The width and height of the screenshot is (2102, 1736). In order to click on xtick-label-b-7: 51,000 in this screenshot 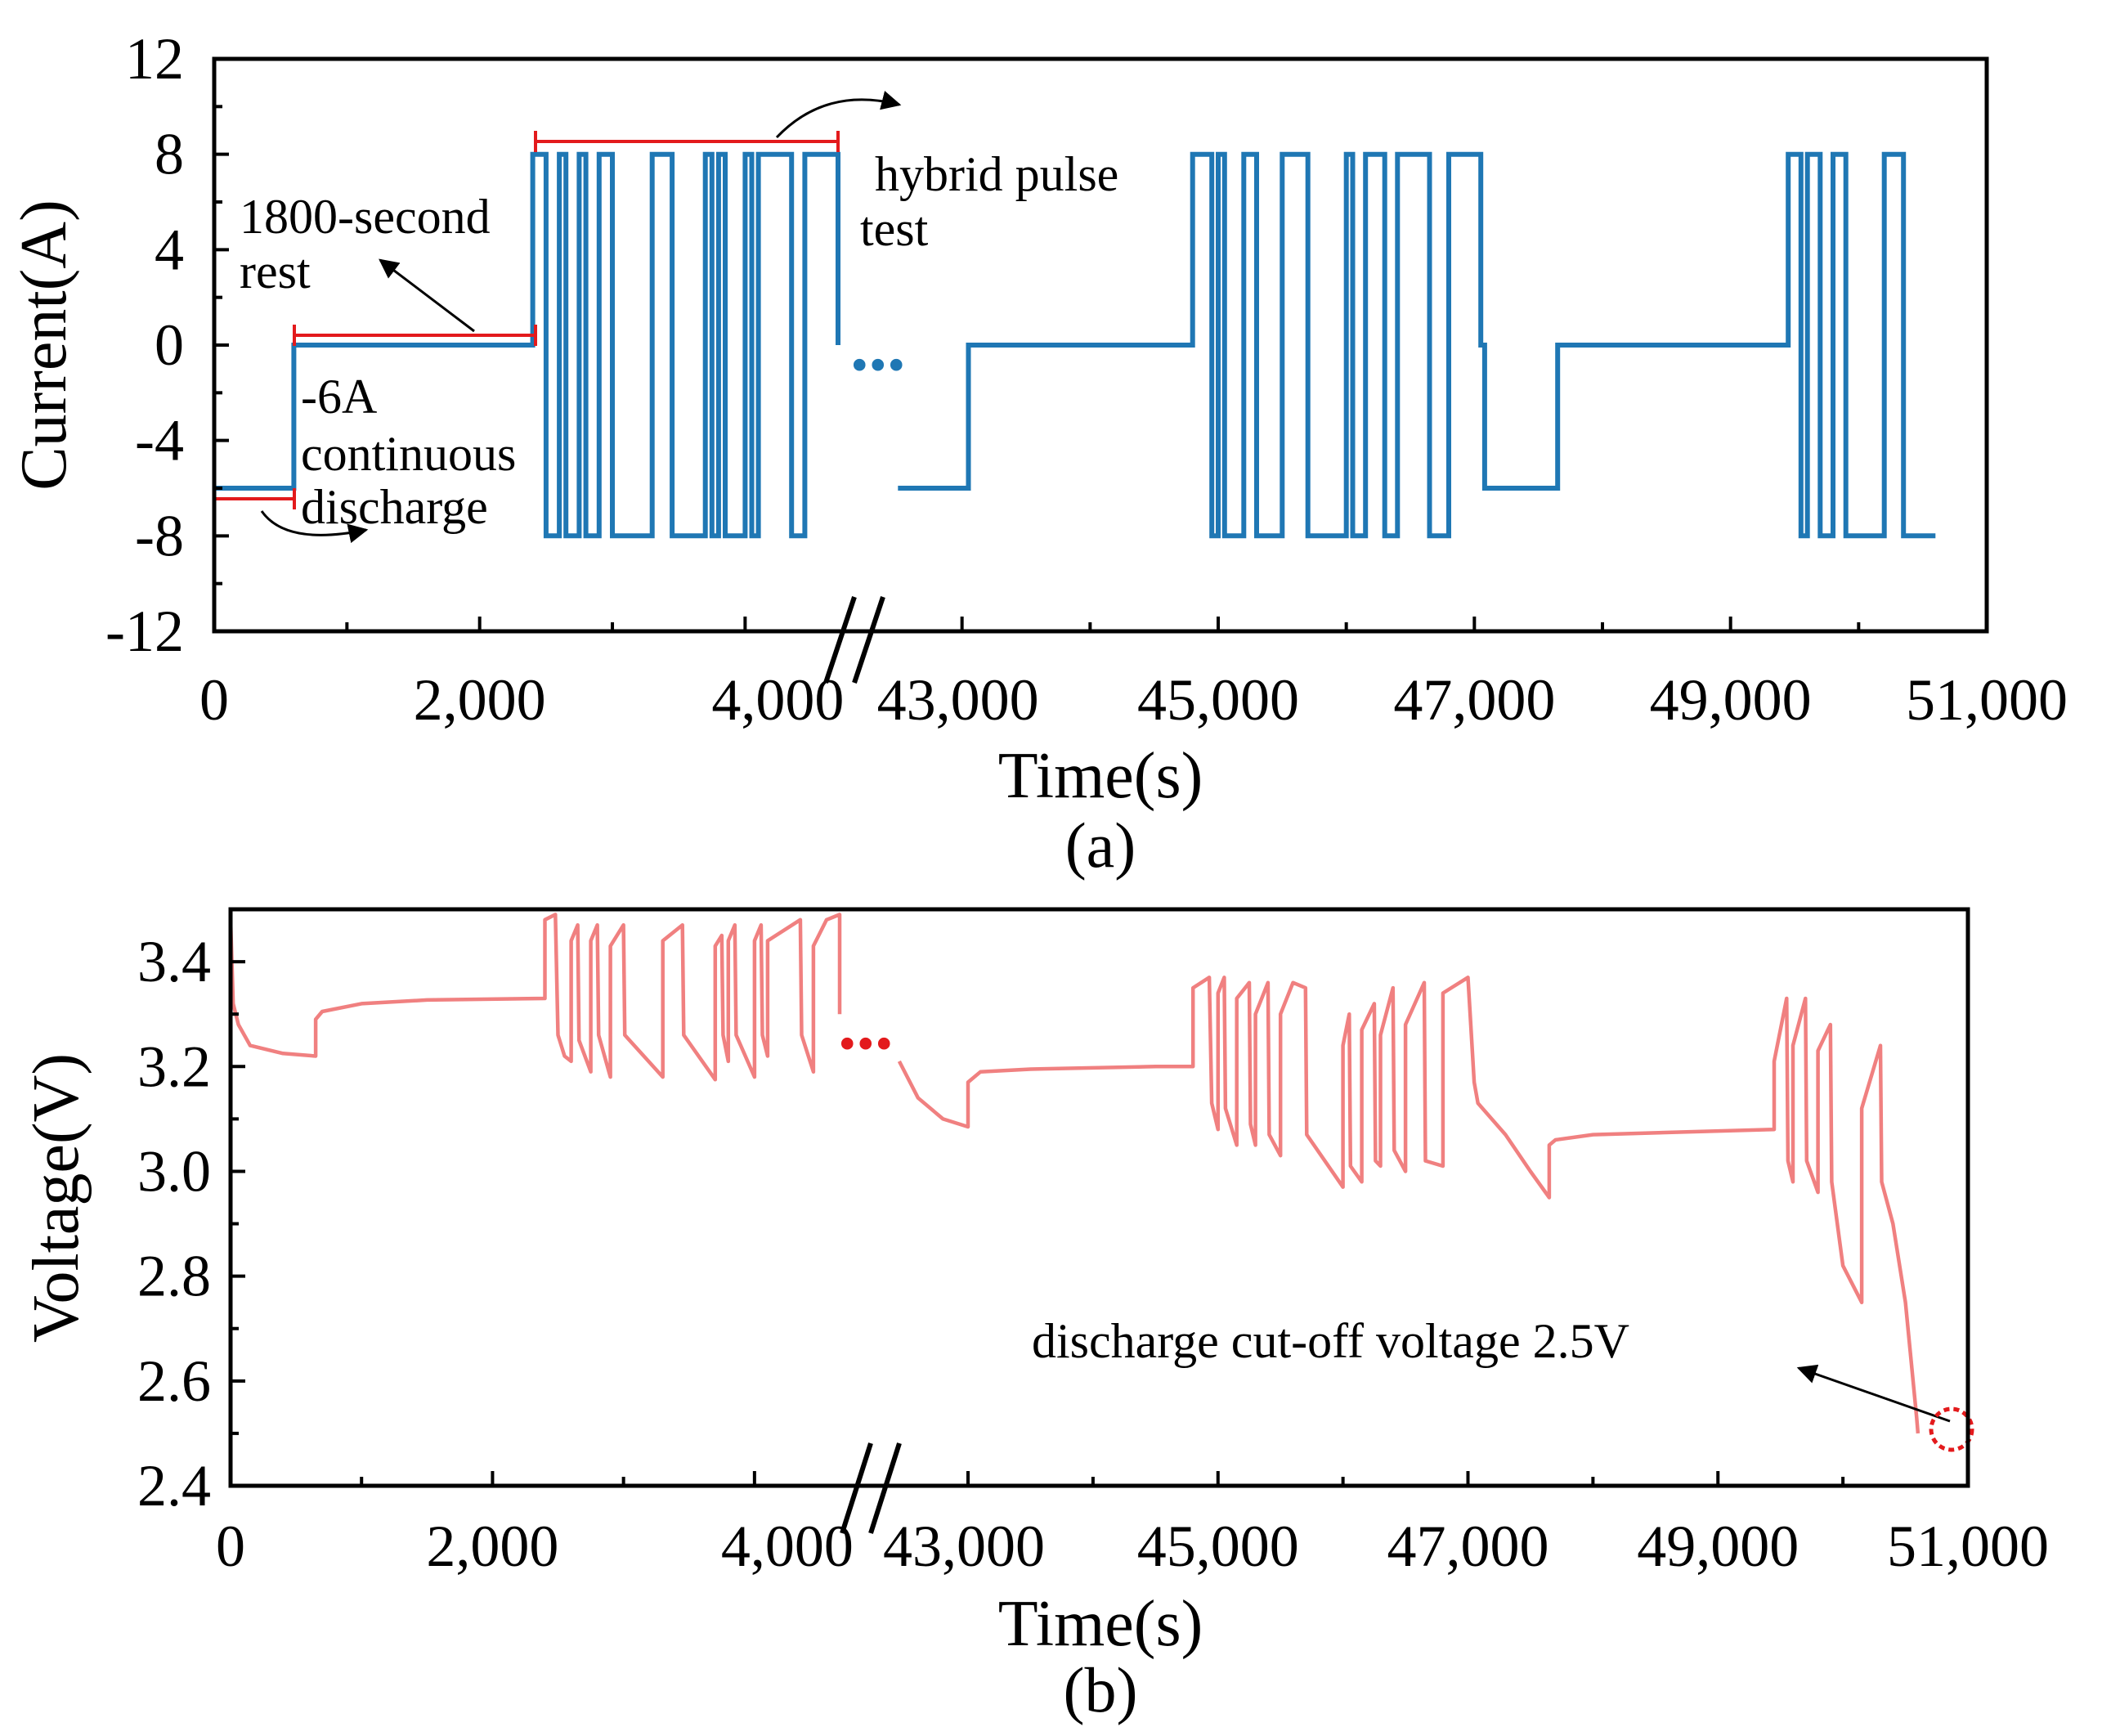, I will do `click(1968, 1546)`.